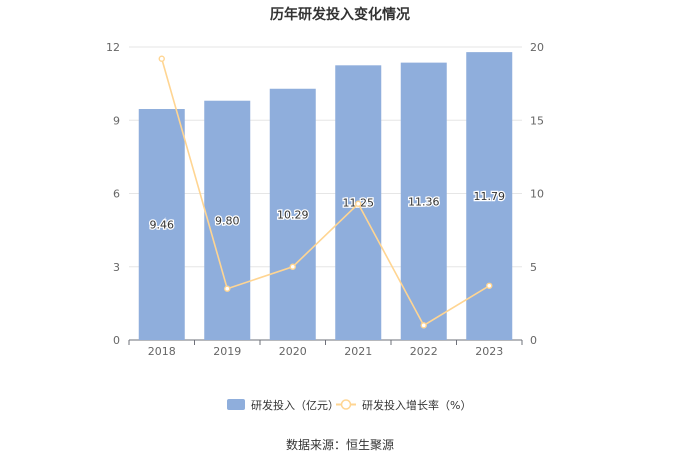 Image resolution: width=680 pixels, height=460 pixels. What do you see at coordinates (339, 445) in the screenshot?
I see `data-source: 数据来源：恒生聚源` at bounding box center [339, 445].